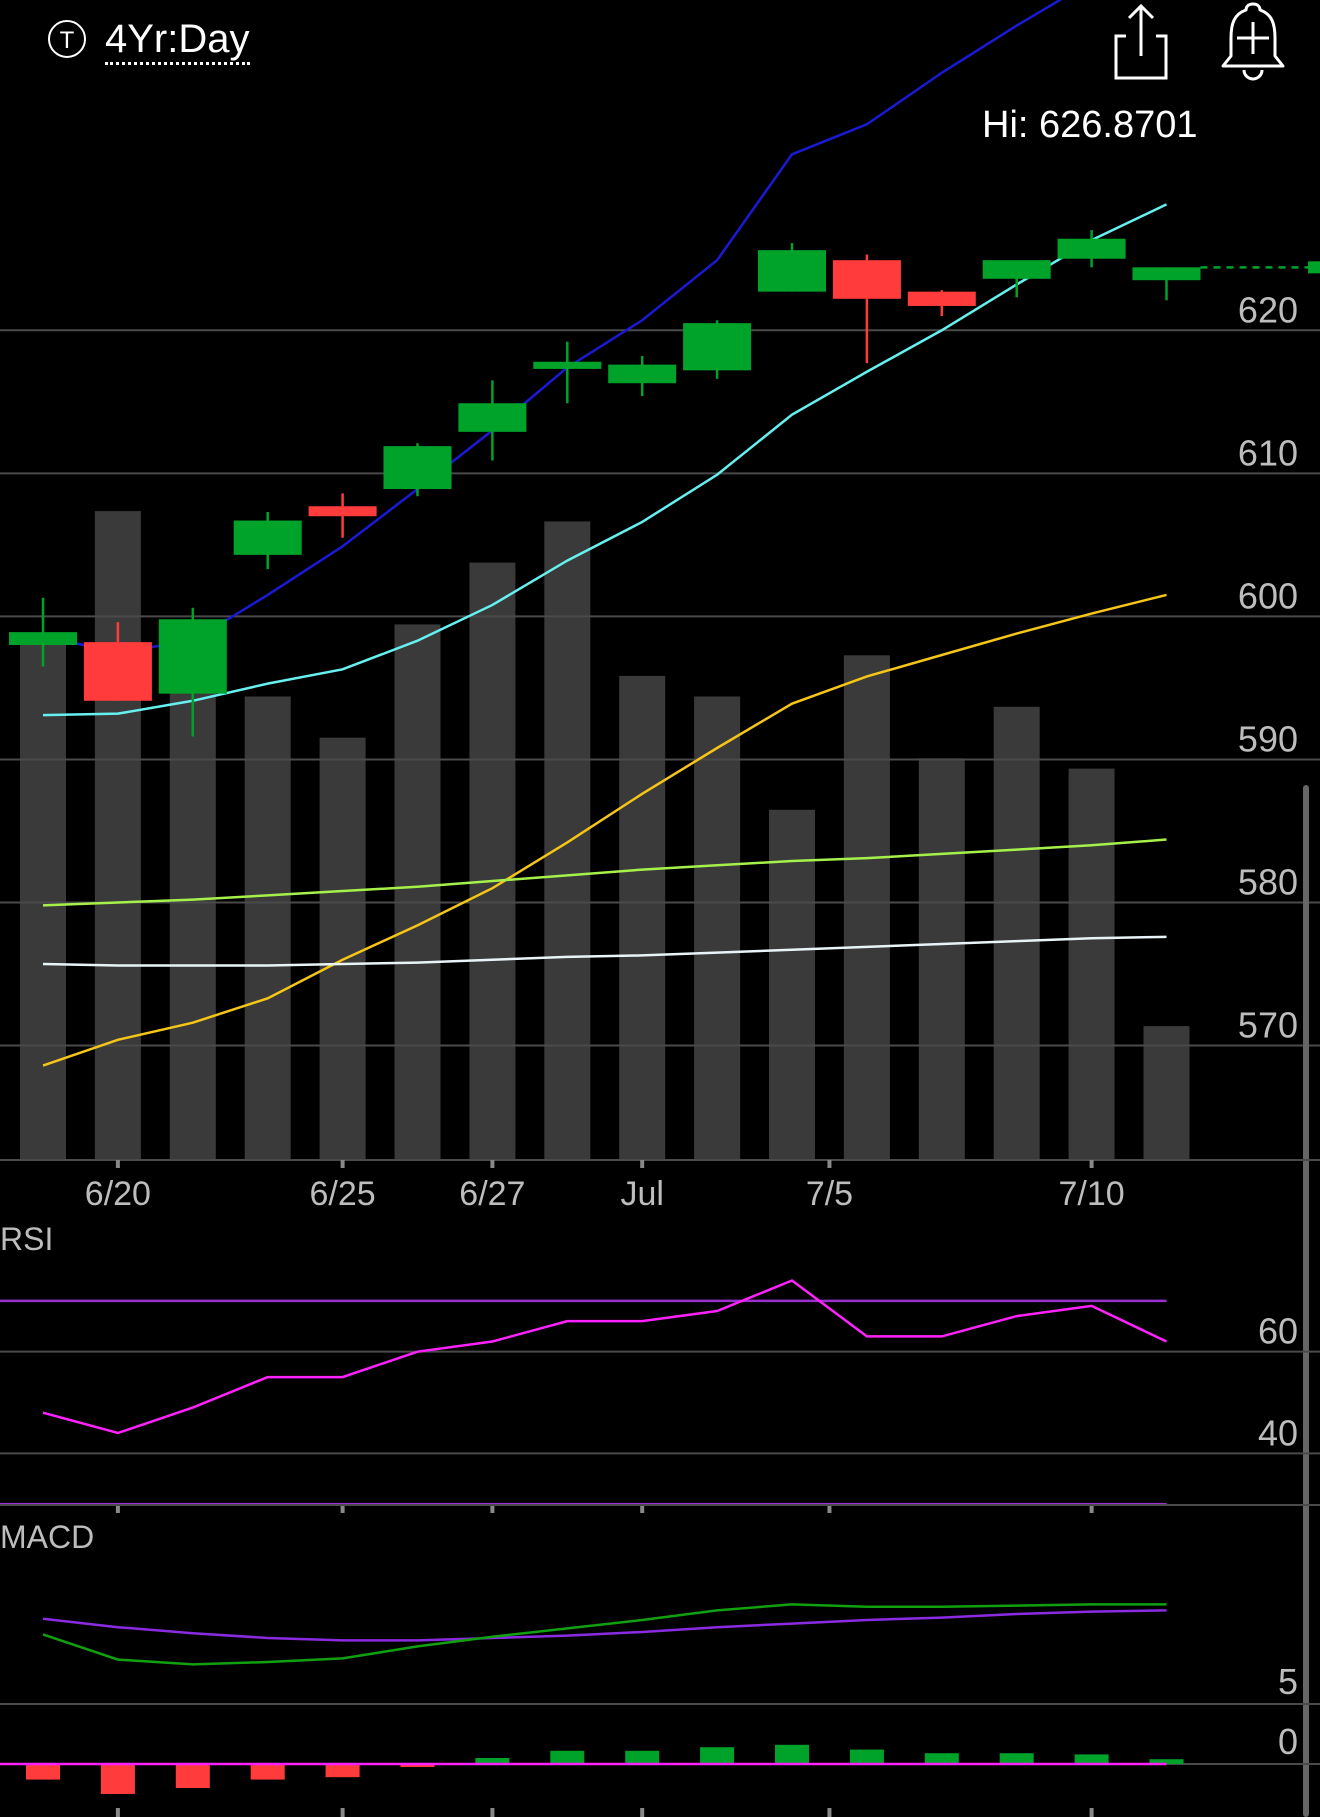  Describe the element at coordinates (605, 1357) in the screenshot. I see `rsi-line` at that location.